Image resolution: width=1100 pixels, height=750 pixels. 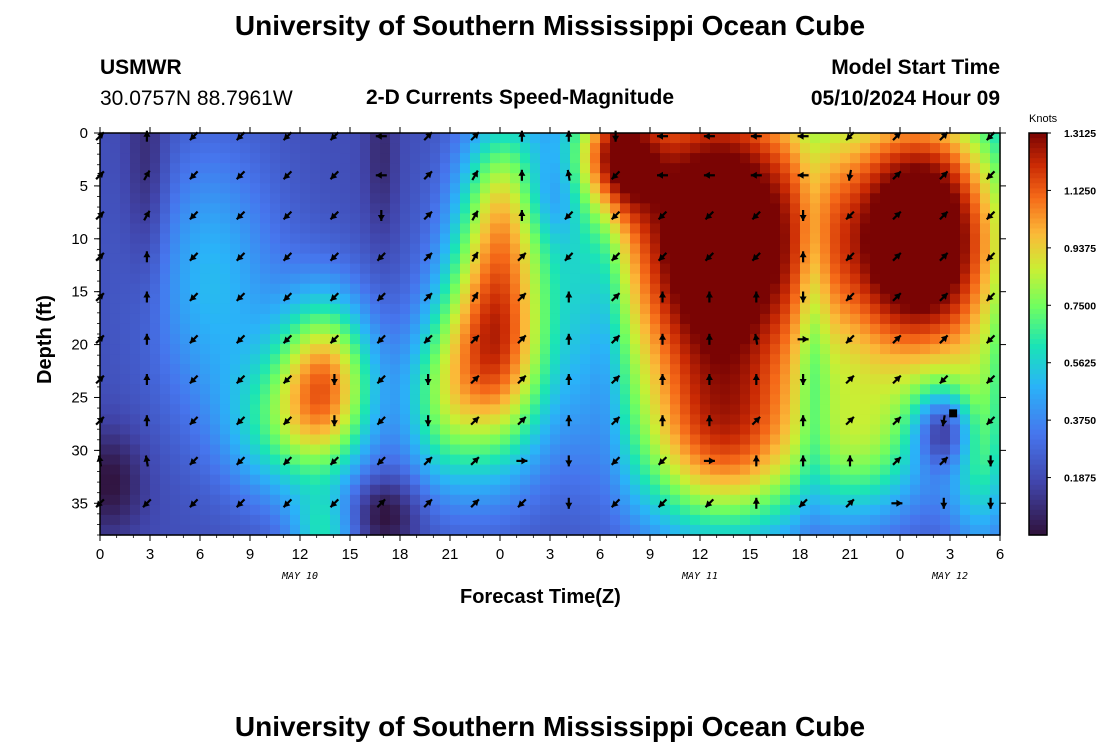 What do you see at coordinates (500, 554) in the screenshot?
I see `x-tick-label: 0` at bounding box center [500, 554].